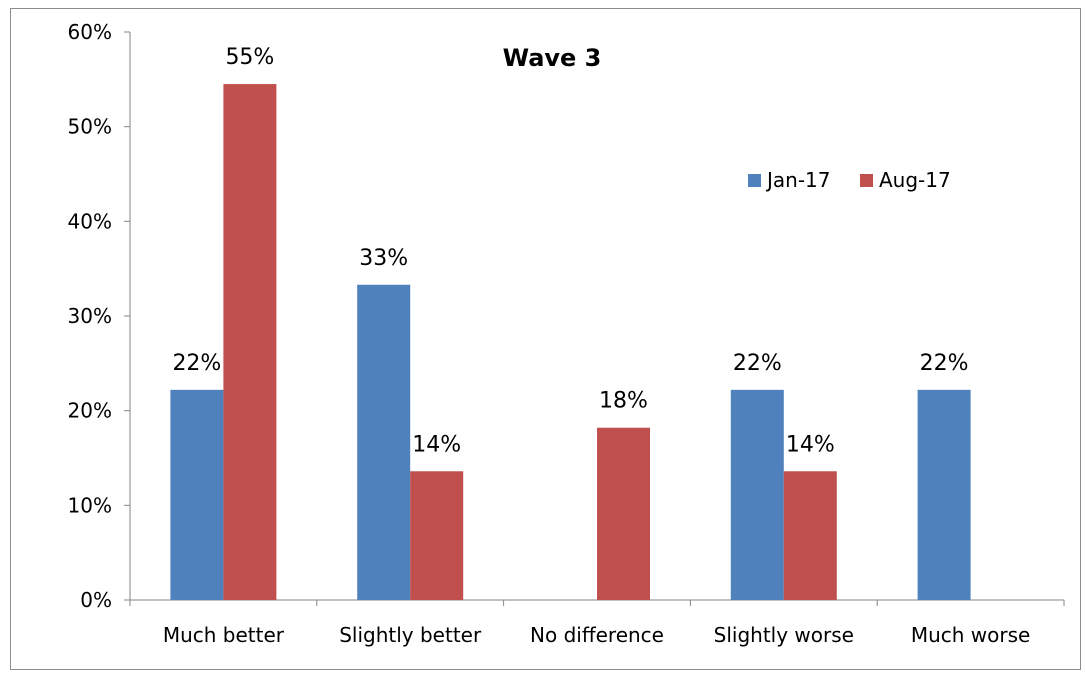 The height and width of the screenshot is (675, 1085). Describe the element at coordinates (410, 635) in the screenshot. I see `x-tick-label: Slightly better` at that location.